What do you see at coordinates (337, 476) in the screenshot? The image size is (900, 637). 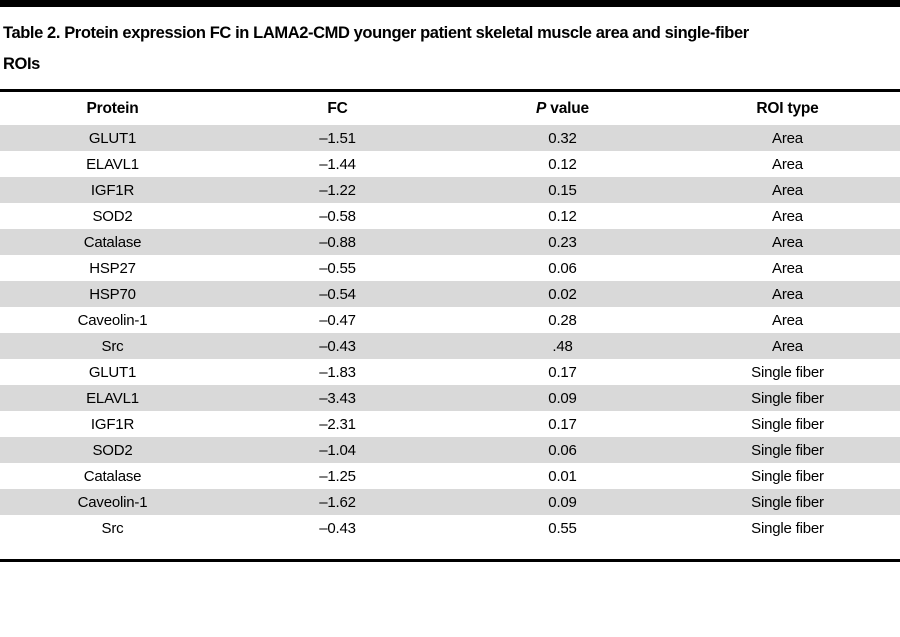 I see `cell-fc: –1.25` at bounding box center [337, 476].